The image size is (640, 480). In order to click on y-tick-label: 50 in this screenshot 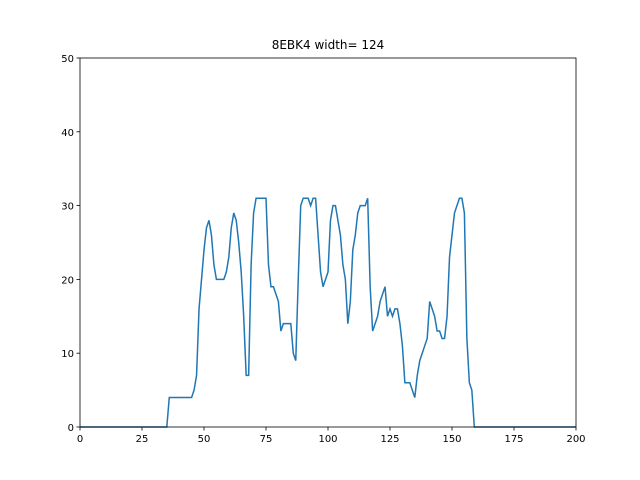, I will do `click(67, 59)`.